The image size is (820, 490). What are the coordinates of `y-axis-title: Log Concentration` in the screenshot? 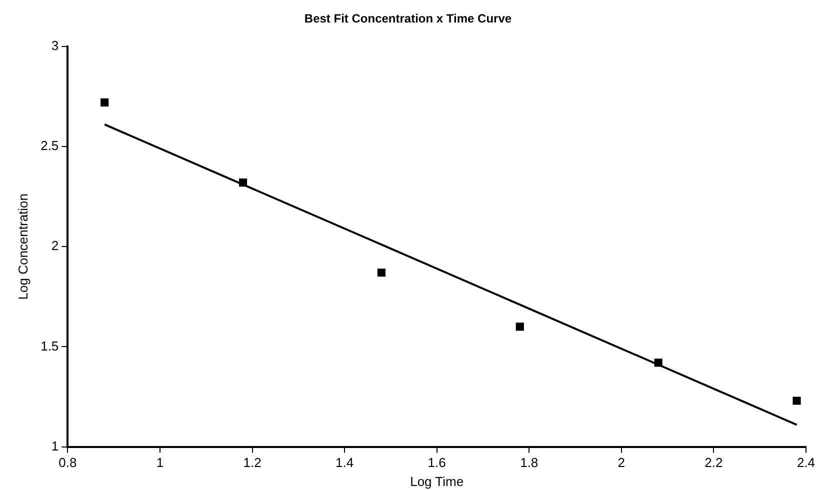 It's located at (22, 246).